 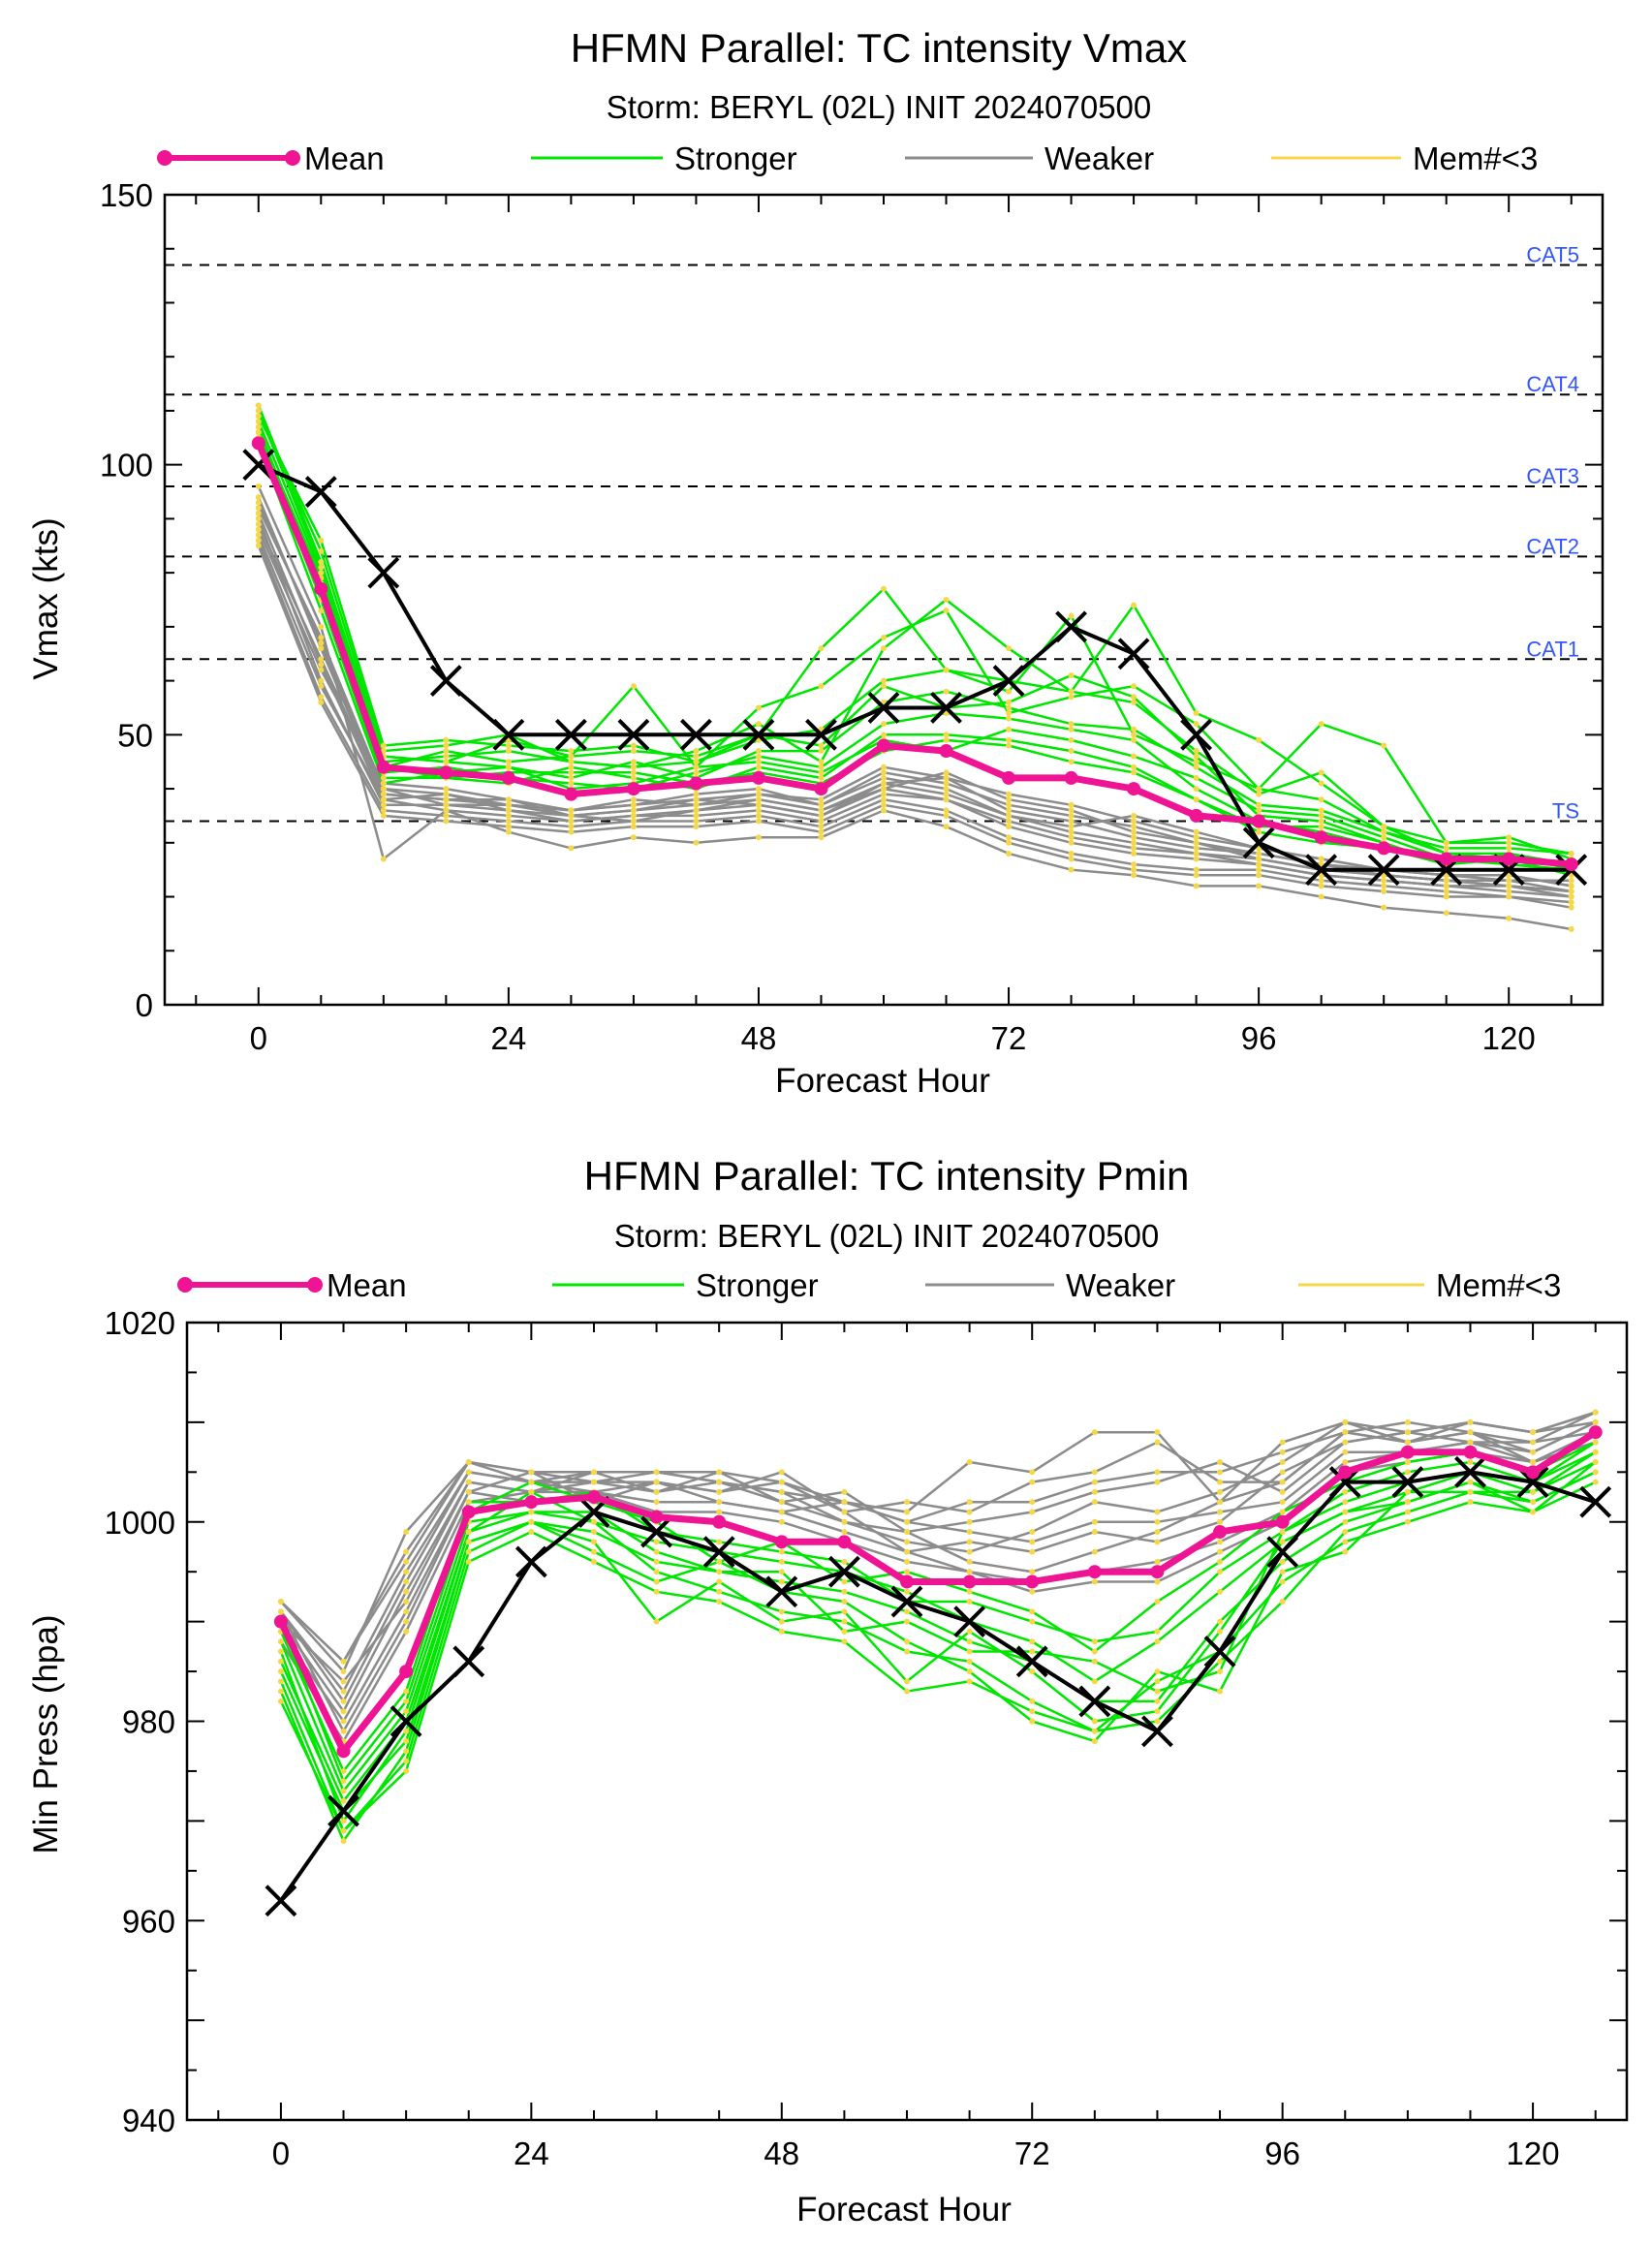 What do you see at coordinates (757, 1285) in the screenshot?
I see `legend-stronger-label: Stronger` at bounding box center [757, 1285].